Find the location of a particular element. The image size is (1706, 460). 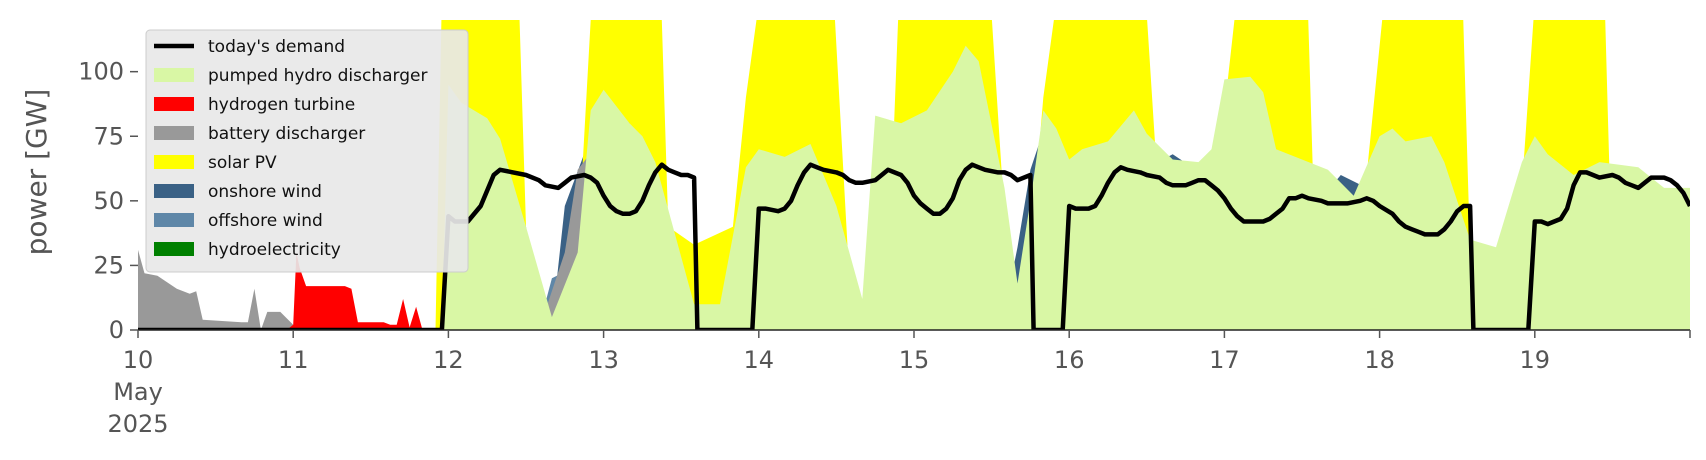

legend-item-solar-pv: solar PV is located at coordinates (215, 163).